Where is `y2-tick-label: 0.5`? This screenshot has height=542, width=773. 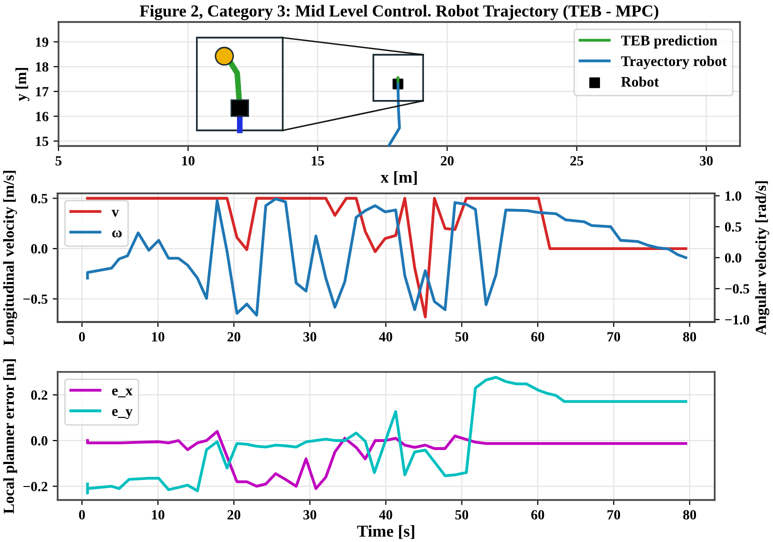
y2-tick-label: 0.5 is located at coordinates (733, 227).